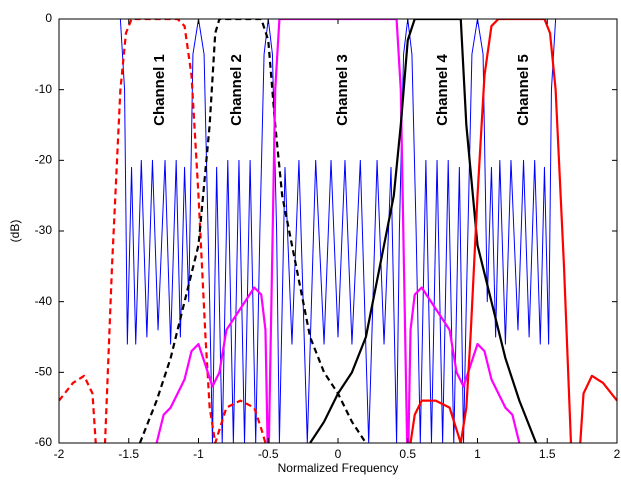 The image size is (621, 486). What do you see at coordinates (128, 454) in the screenshot?
I see `x-tick-label: -1.5` at bounding box center [128, 454].